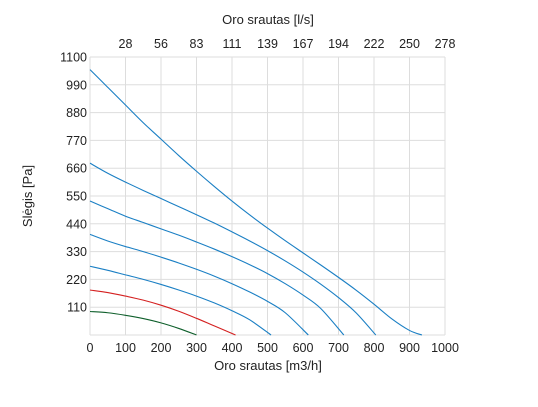  I want to click on x2-tick-label: 250, so click(409, 44).